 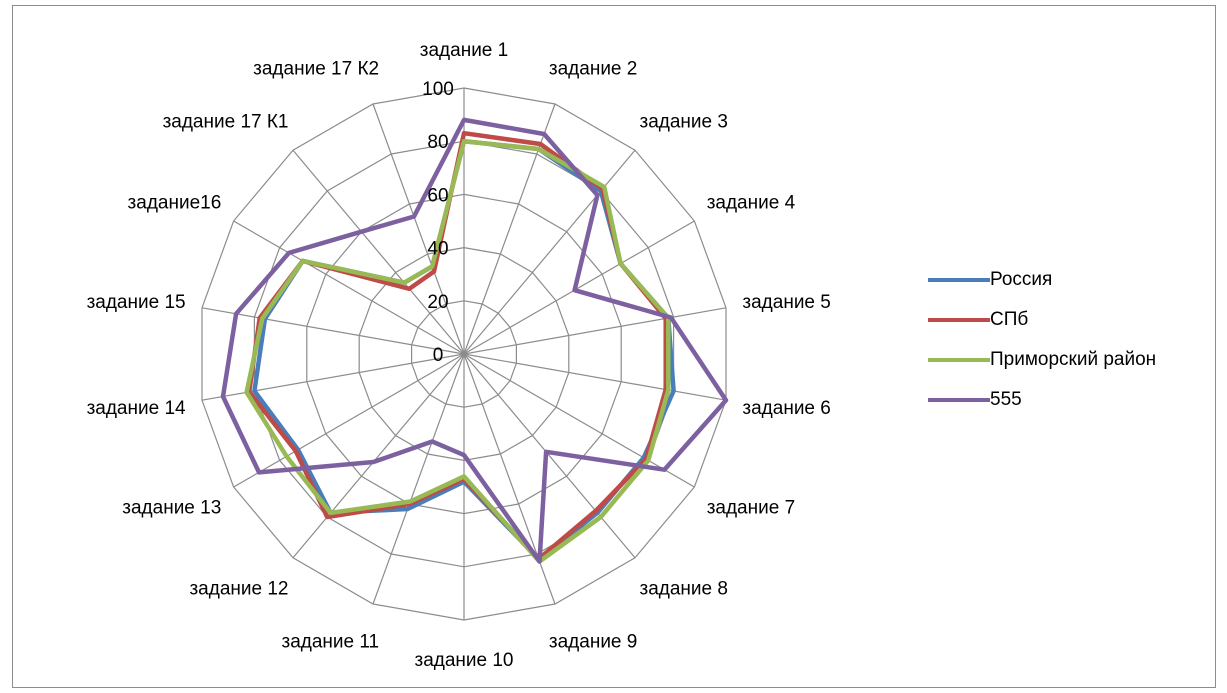 What do you see at coordinates (437, 195) in the screenshot?
I see `tick-label: 60` at bounding box center [437, 195].